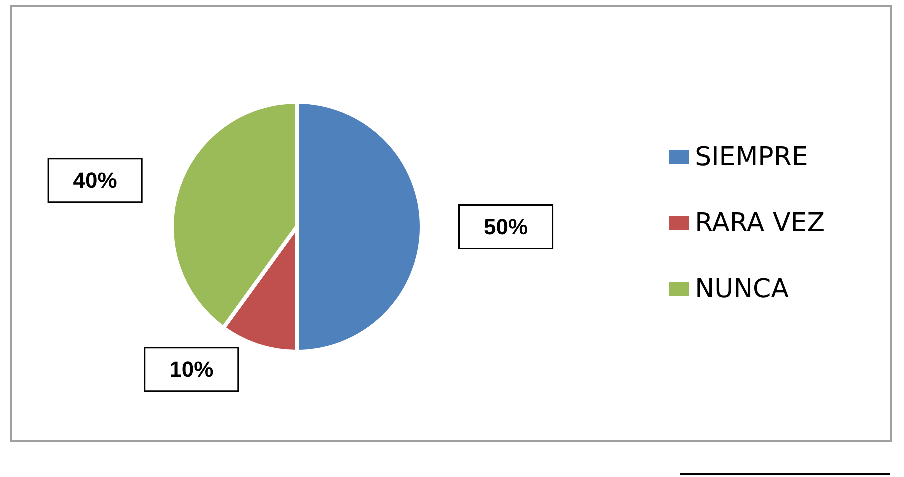 The image size is (904, 477). I want to click on legend-label: RARA VEZ, so click(760, 223).